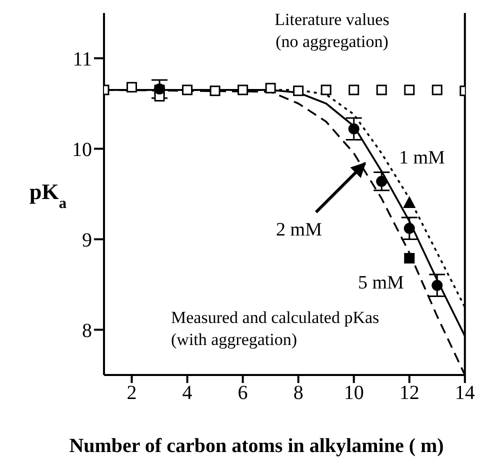 The image size is (479, 464). What do you see at coordinates (256, 446) in the screenshot?
I see `x-axis-title: Number of carbon atoms in alkylamine ( m)` at bounding box center [256, 446].